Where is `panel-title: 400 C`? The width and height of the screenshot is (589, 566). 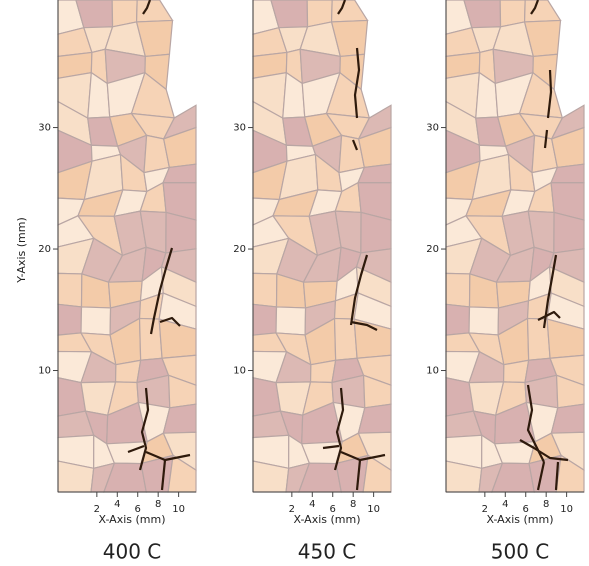
panel-title: 400 C is located at coordinates (132, 552).